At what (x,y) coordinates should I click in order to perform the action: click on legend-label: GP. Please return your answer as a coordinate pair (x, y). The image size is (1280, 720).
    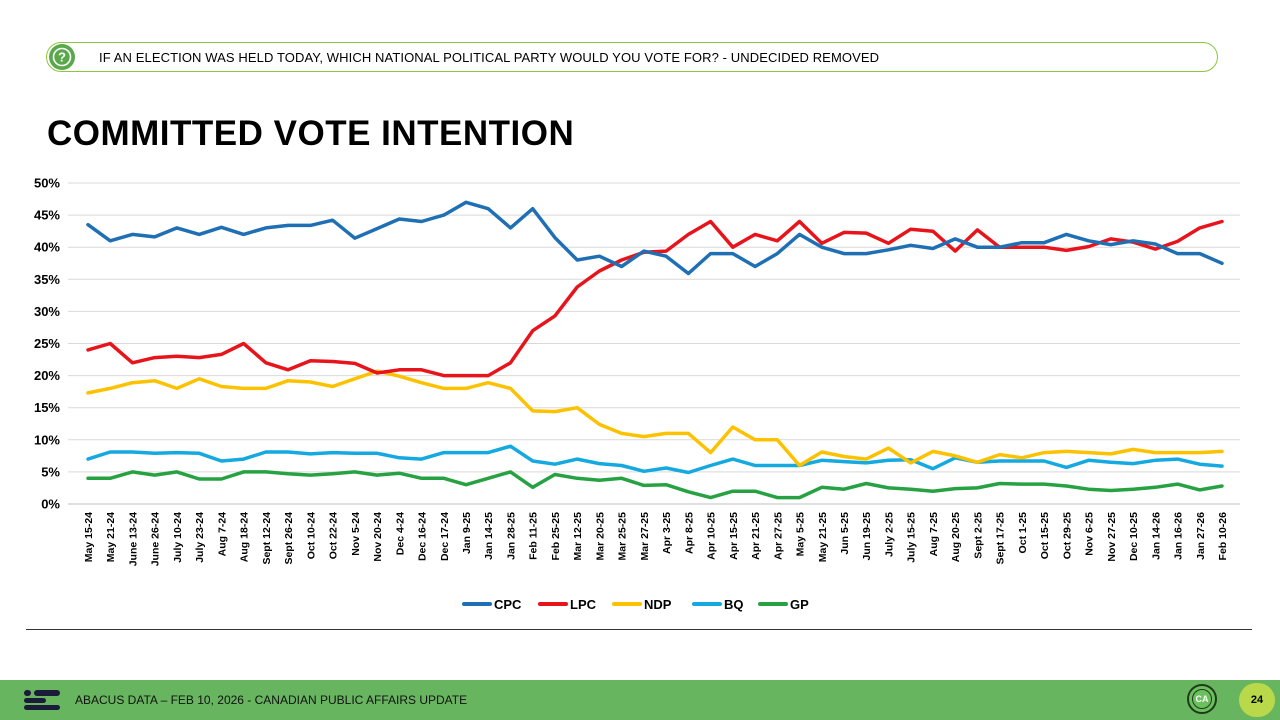
    Looking at the image, I should click on (799, 604).